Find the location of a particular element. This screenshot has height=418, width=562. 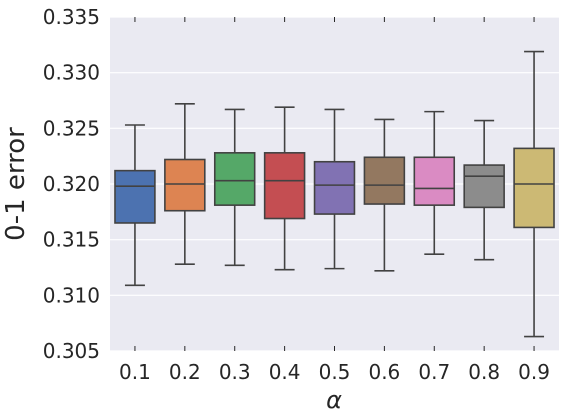

y-axis-title: 0-1 error is located at coordinates (16, 184).